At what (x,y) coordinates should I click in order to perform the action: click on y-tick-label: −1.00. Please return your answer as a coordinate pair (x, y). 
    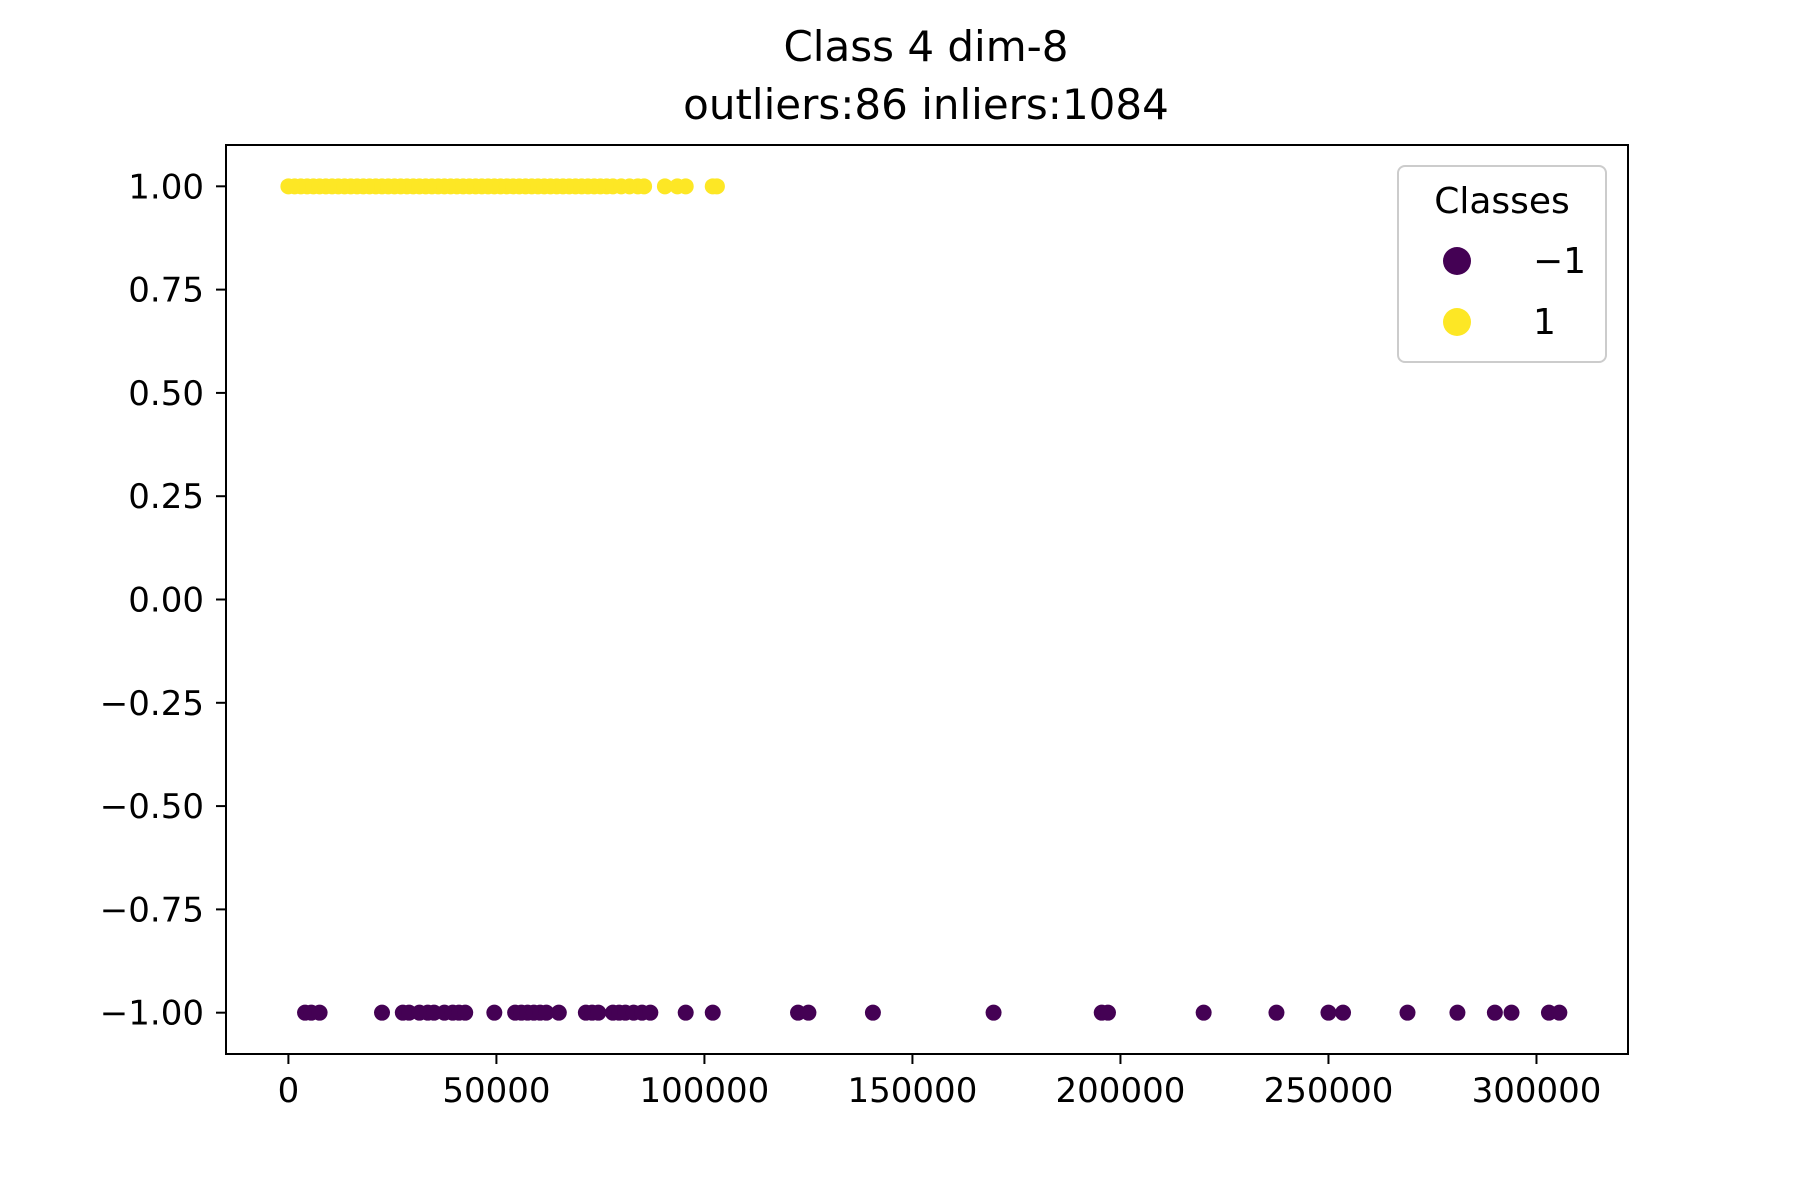
    Looking at the image, I should click on (152, 1014).